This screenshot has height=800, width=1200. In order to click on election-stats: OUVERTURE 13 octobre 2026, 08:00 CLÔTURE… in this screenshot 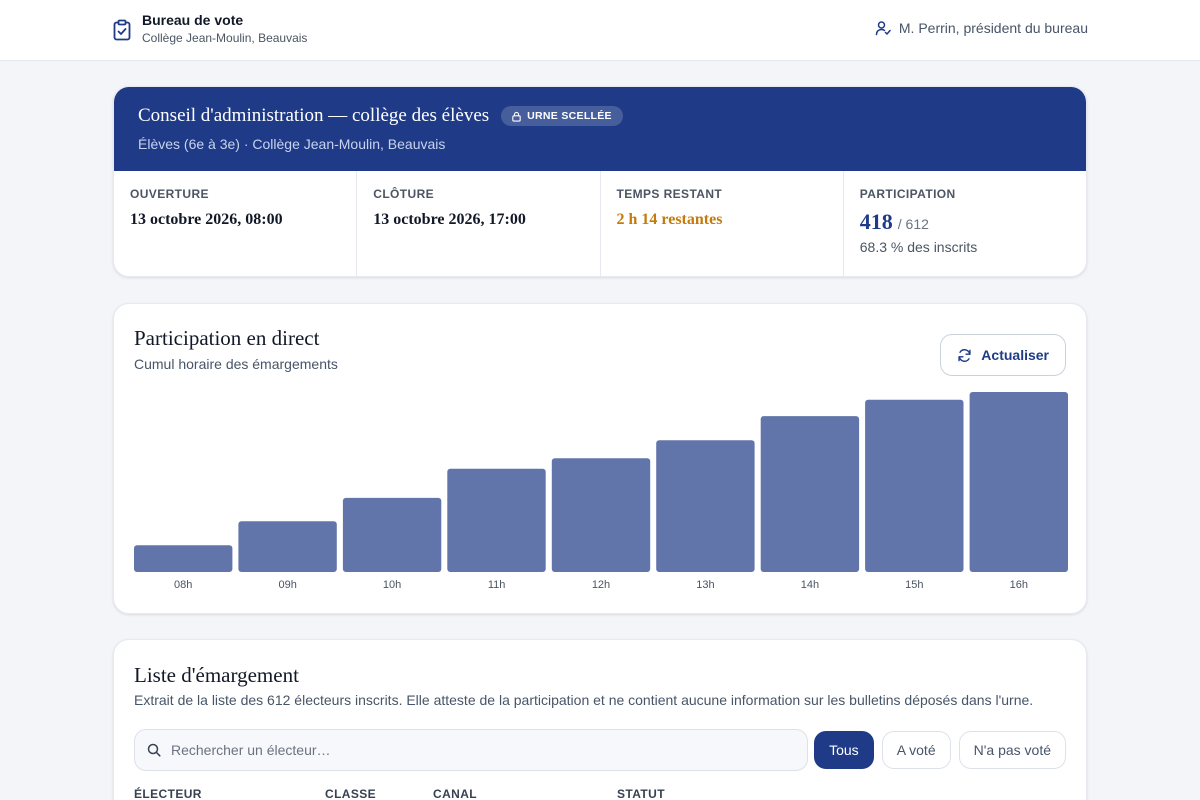, I will do `click(600, 223)`.